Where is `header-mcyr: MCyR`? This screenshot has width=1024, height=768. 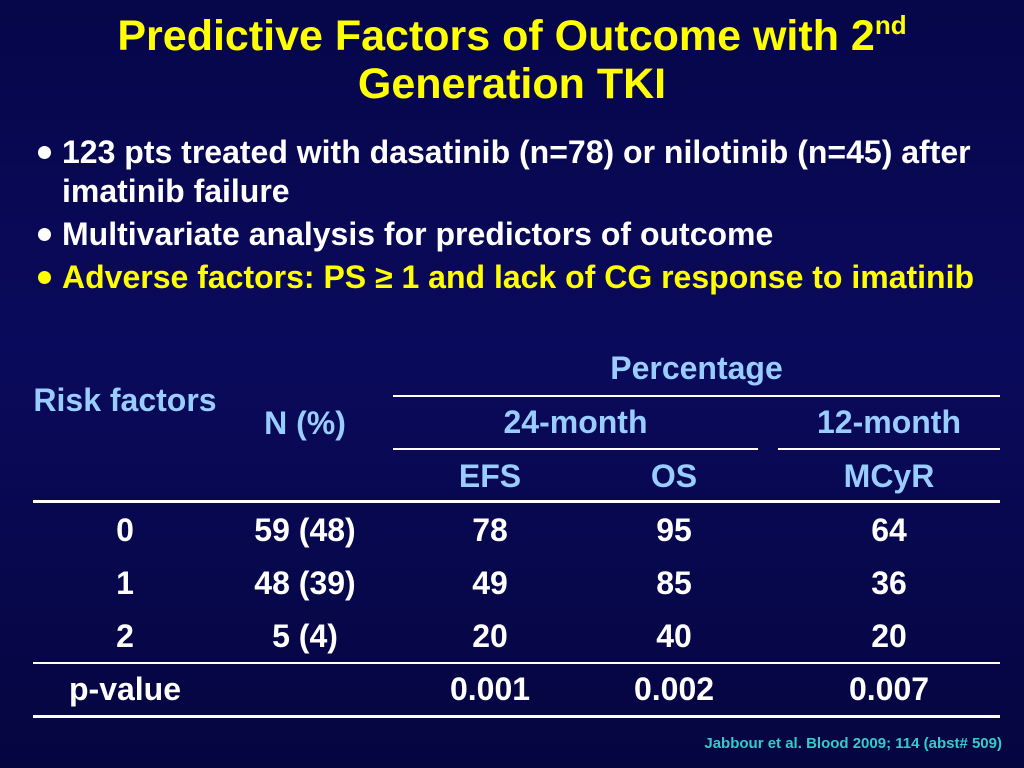 header-mcyr: MCyR is located at coordinates (889, 476).